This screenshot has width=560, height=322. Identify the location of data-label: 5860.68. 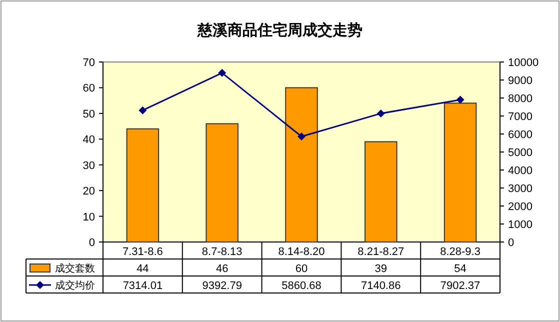
(302, 286).